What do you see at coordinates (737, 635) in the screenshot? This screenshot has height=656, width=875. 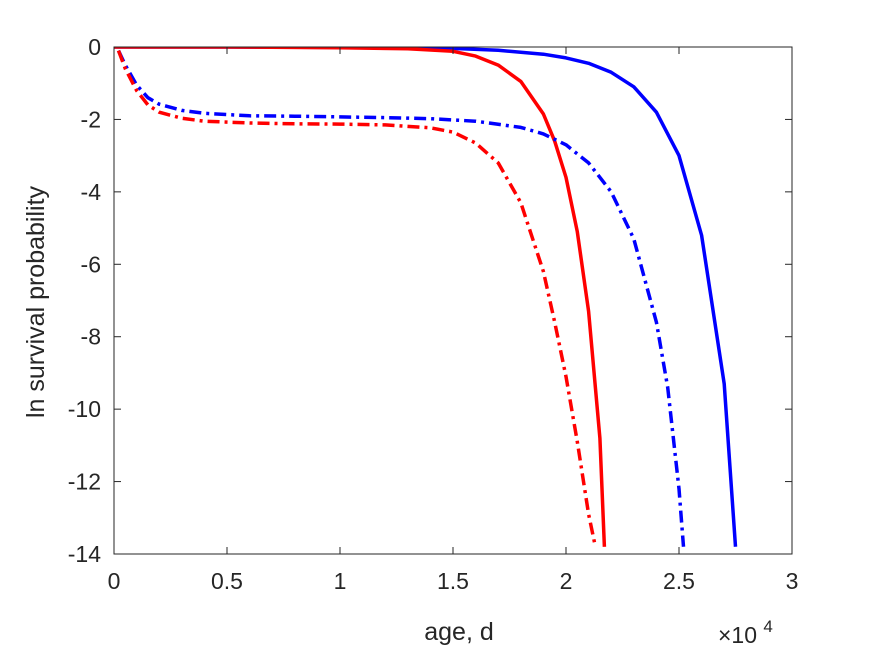 I see `x-multiplier-base: ×10` at bounding box center [737, 635].